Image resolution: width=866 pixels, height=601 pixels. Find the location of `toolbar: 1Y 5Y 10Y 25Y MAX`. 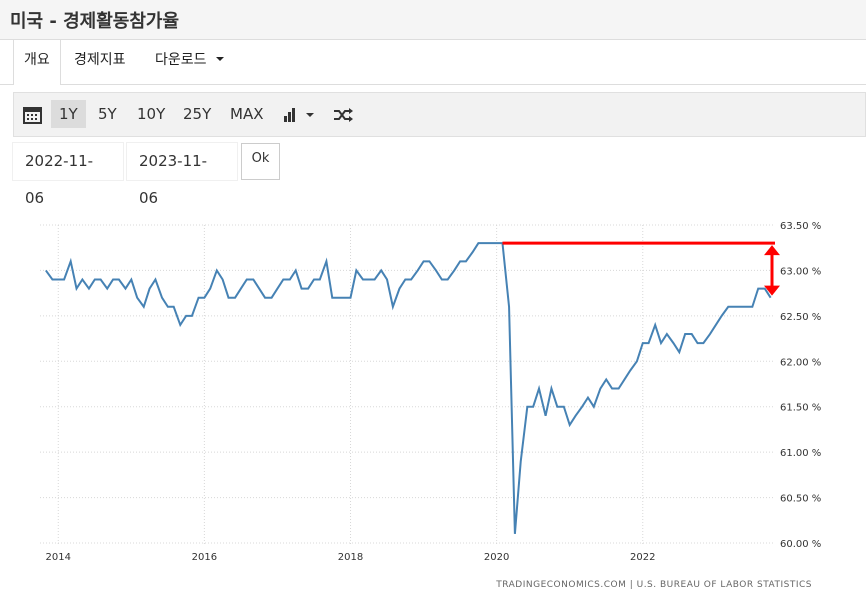

toolbar: 1Y 5Y 10Y 25Y MAX is located at coordinates (439, 114).